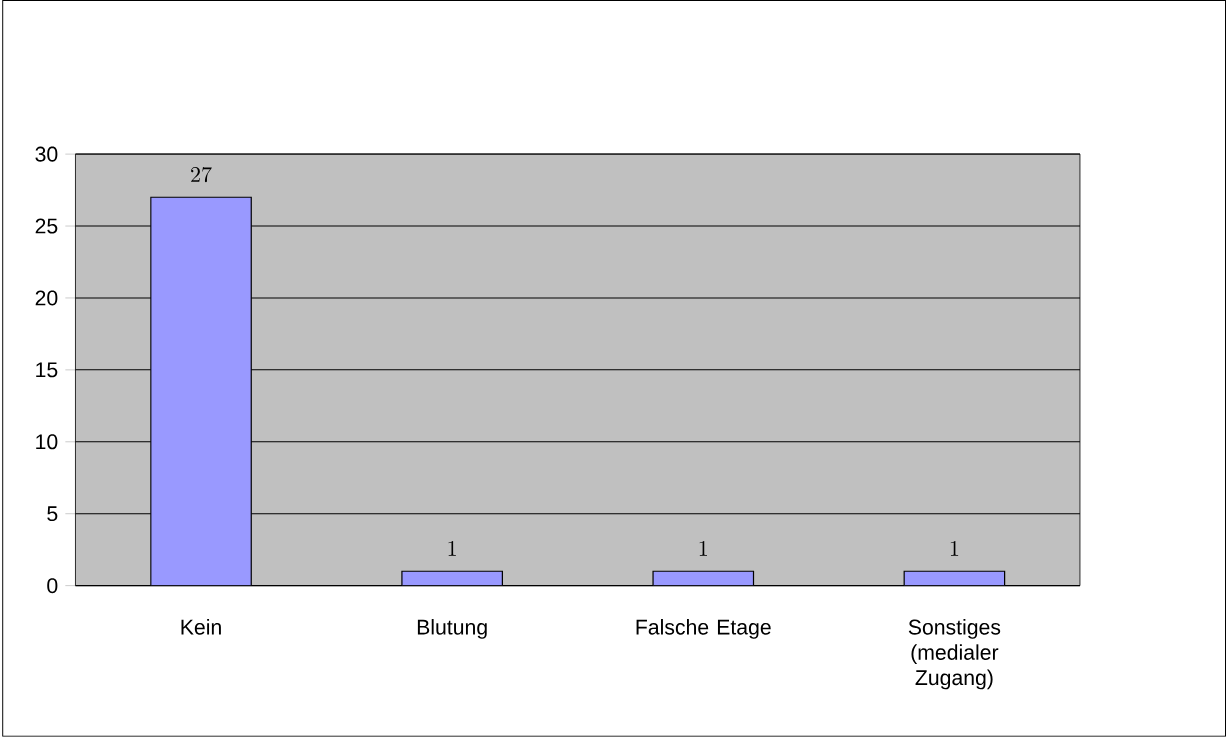  Describe the element at coordinates (46, 298) in the screenshot. I see `y-tick-label: 20` at that location.